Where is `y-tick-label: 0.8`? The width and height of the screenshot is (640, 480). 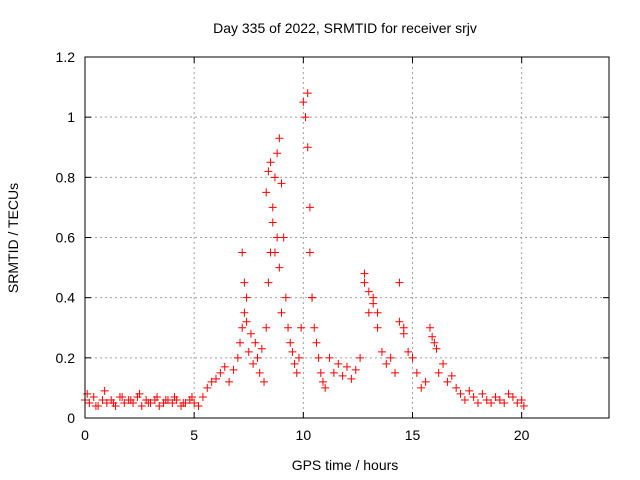
y-tick-label: 0.8 is located at coordinates (66, 177).